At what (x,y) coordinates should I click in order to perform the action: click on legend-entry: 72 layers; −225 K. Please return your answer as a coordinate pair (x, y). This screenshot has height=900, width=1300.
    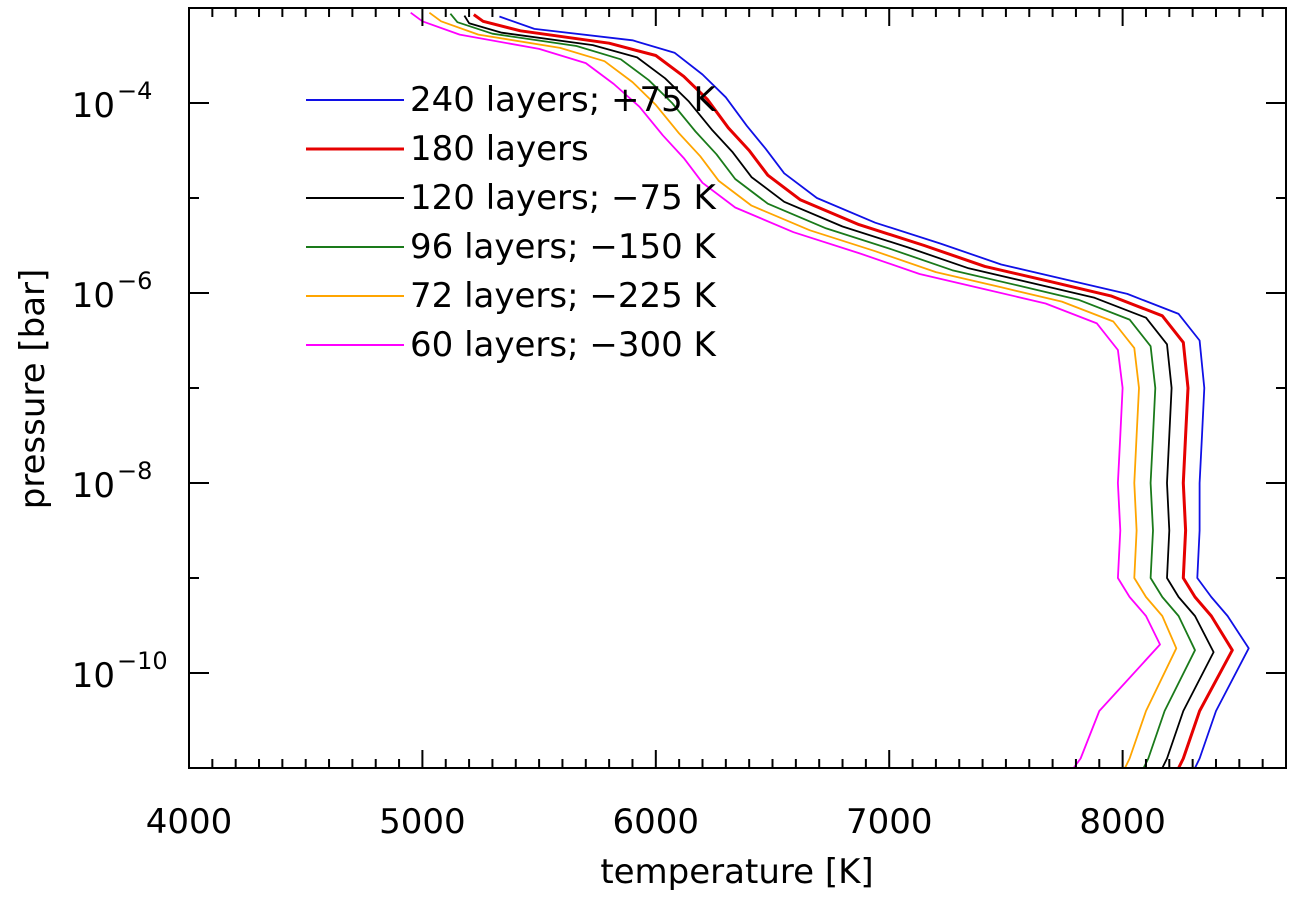
    Looking at the image, I should click on (512, 296).